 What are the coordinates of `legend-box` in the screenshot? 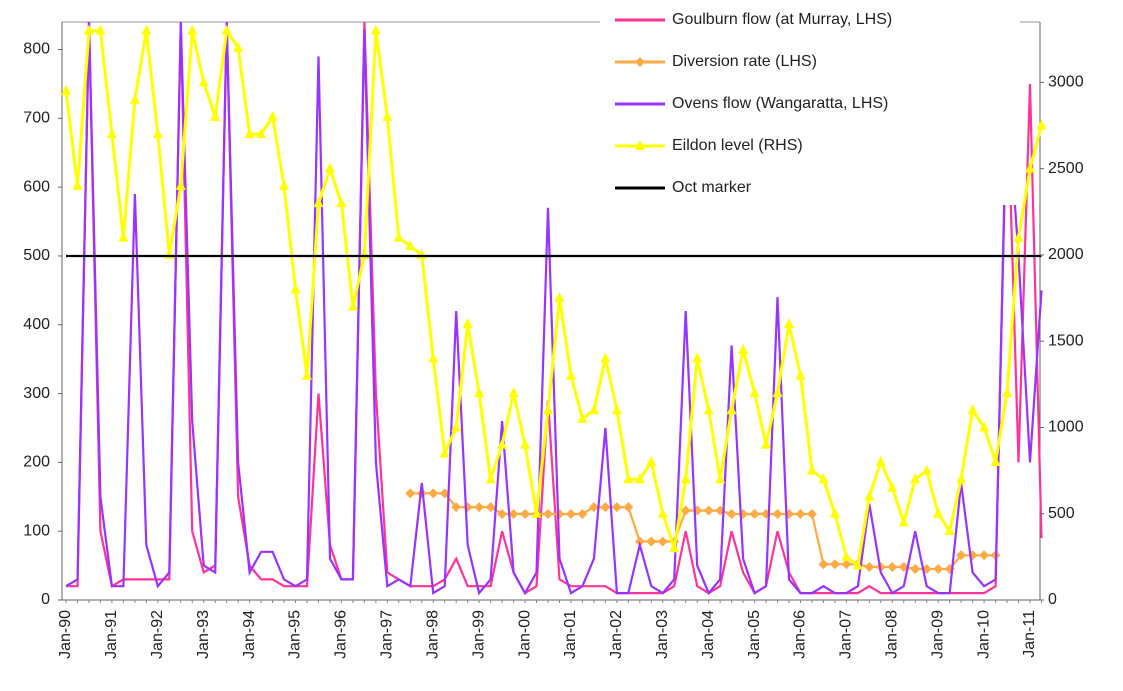 It's located at (810, 102).